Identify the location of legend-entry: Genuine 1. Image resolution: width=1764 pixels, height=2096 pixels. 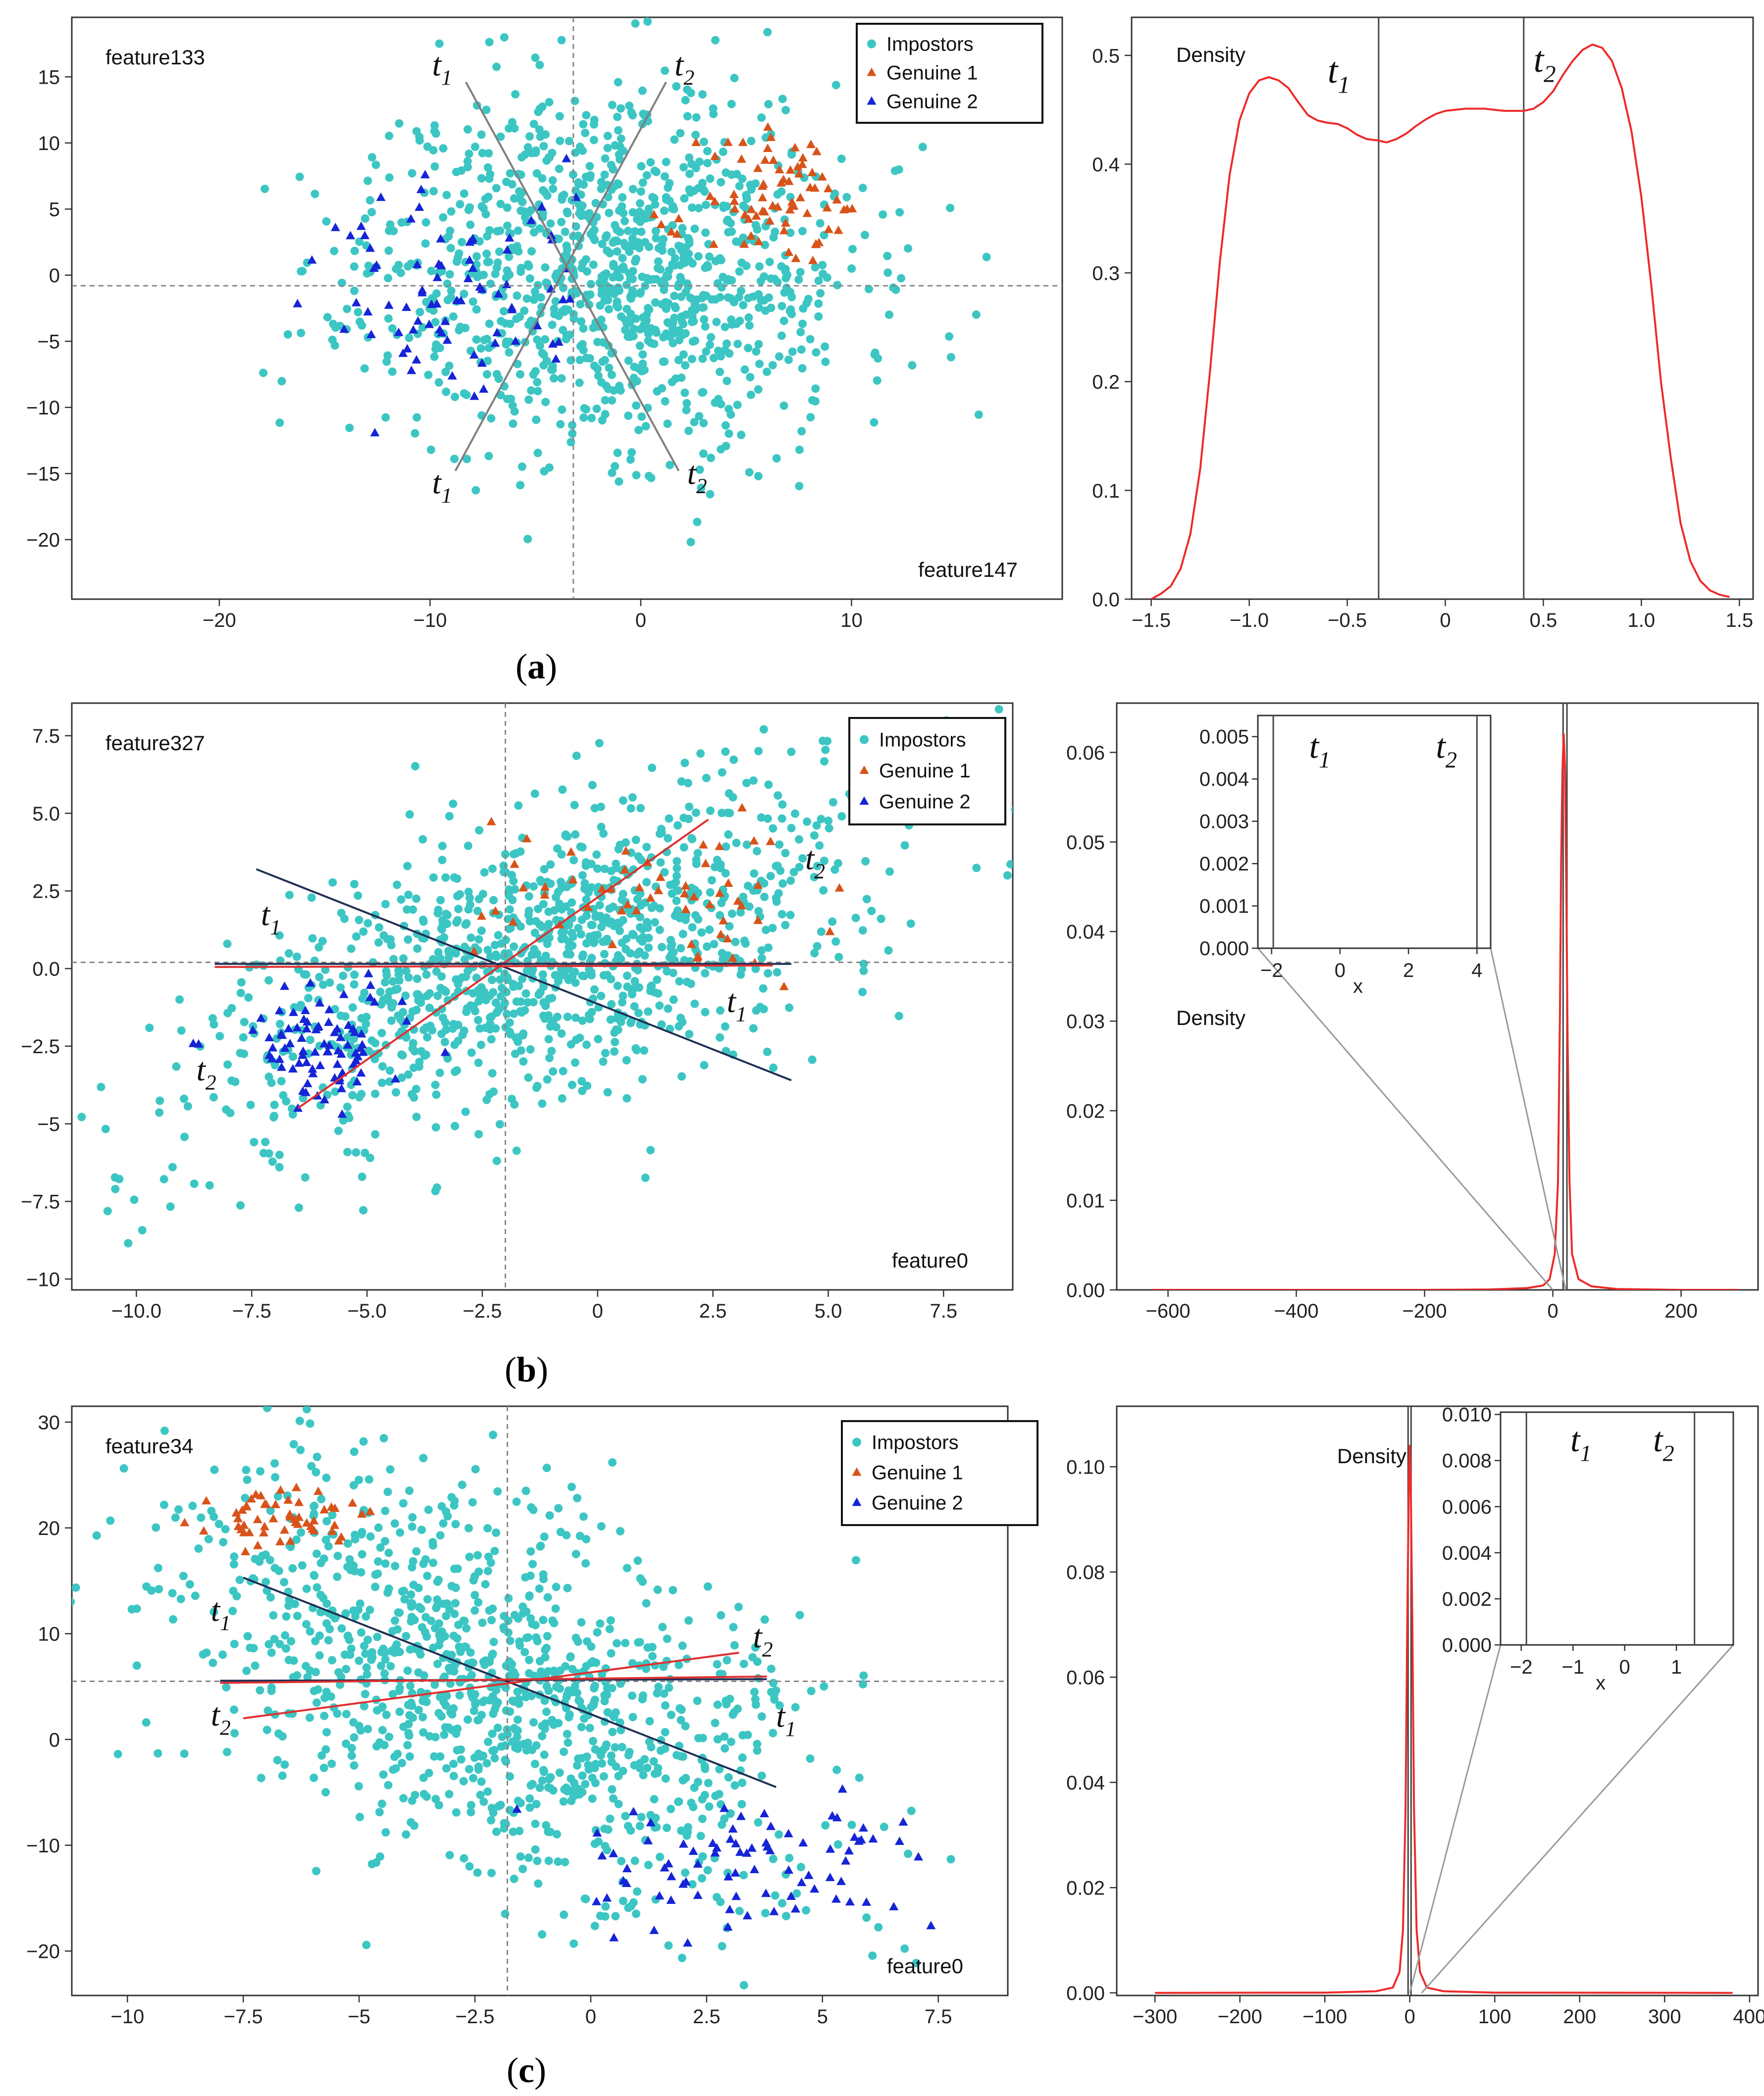
(917, 1472).